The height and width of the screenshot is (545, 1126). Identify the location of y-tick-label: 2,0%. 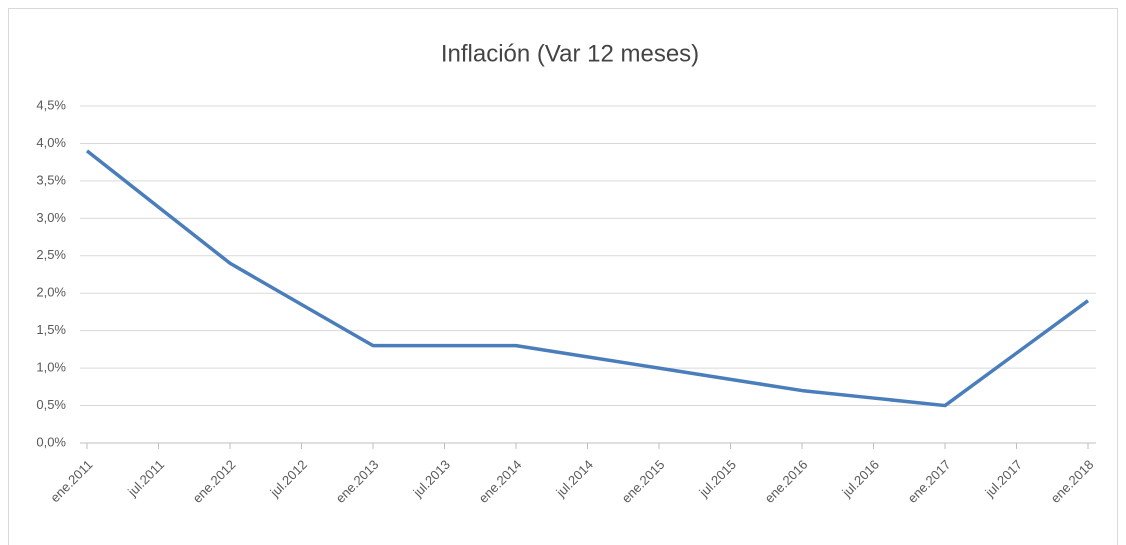
(51, 292).